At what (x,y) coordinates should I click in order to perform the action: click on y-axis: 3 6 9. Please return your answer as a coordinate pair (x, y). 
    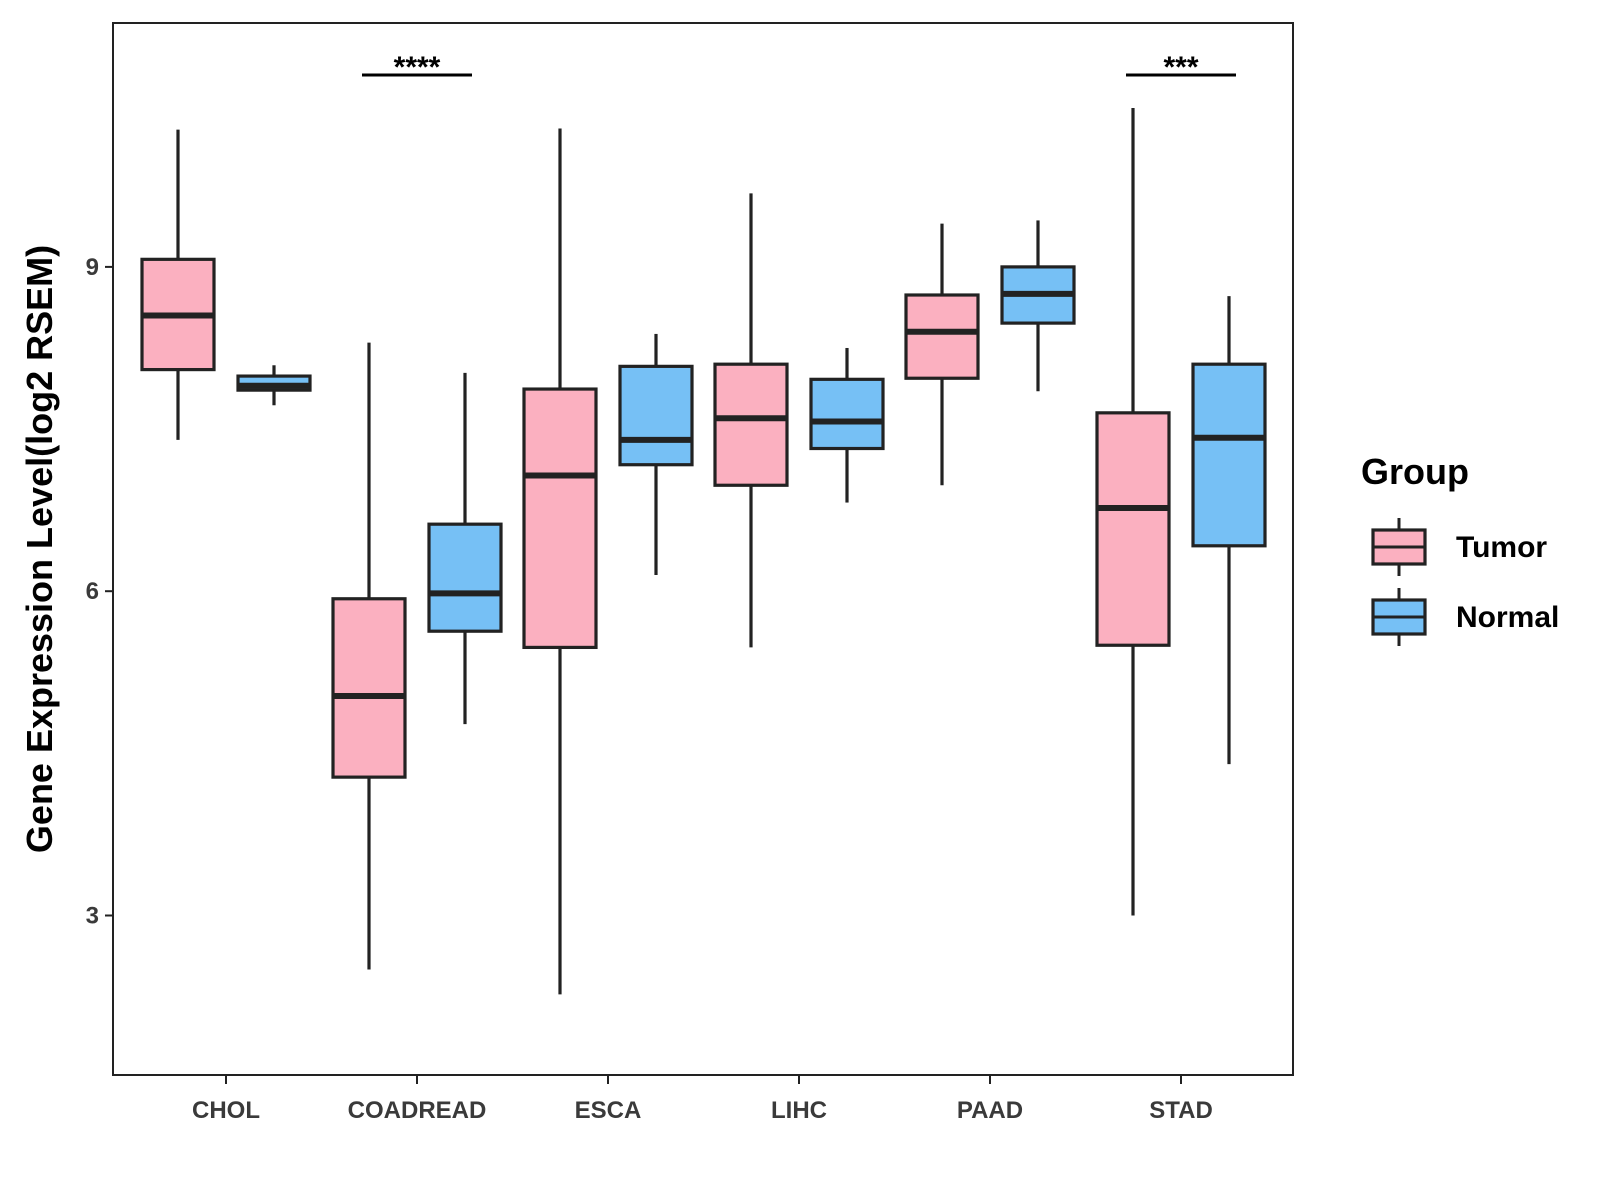
    Looking at the image, I should click on (100, 549).